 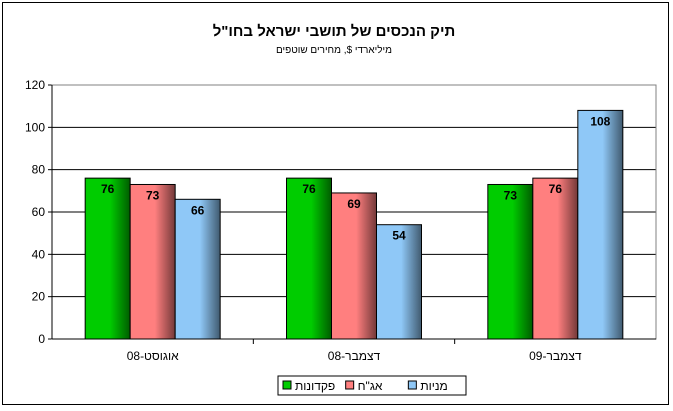 What do you see at coordinates (41, 339) in the screenshot?
I see `y-tick-label: 0` at bounding box center [41, 339].